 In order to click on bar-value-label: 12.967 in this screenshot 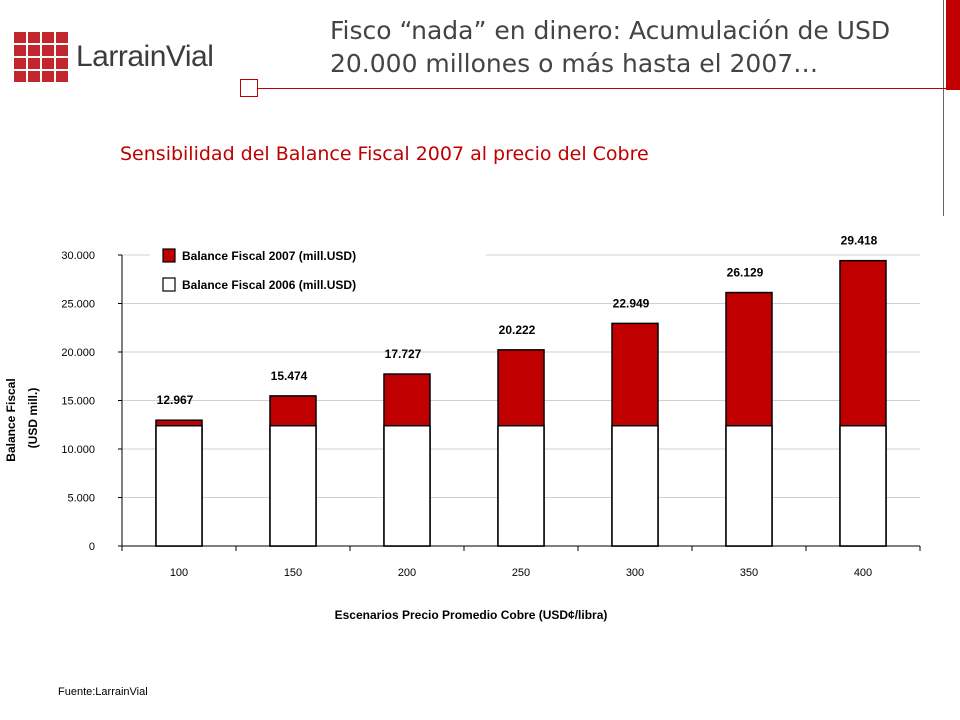, I will do `click(175, 400)`.